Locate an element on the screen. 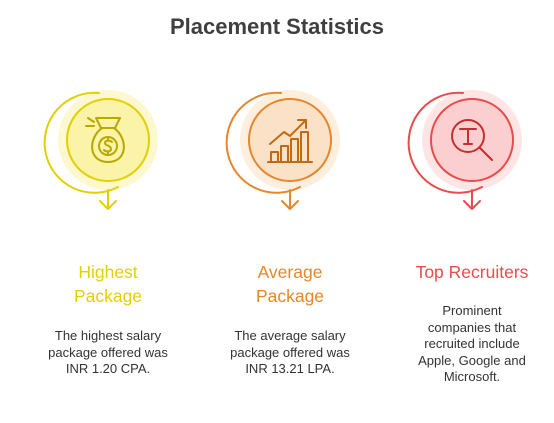 Image resolution: width=554 pixels, height=423 pixels. recruiter-search-icon is located at coordinates (464, 150).